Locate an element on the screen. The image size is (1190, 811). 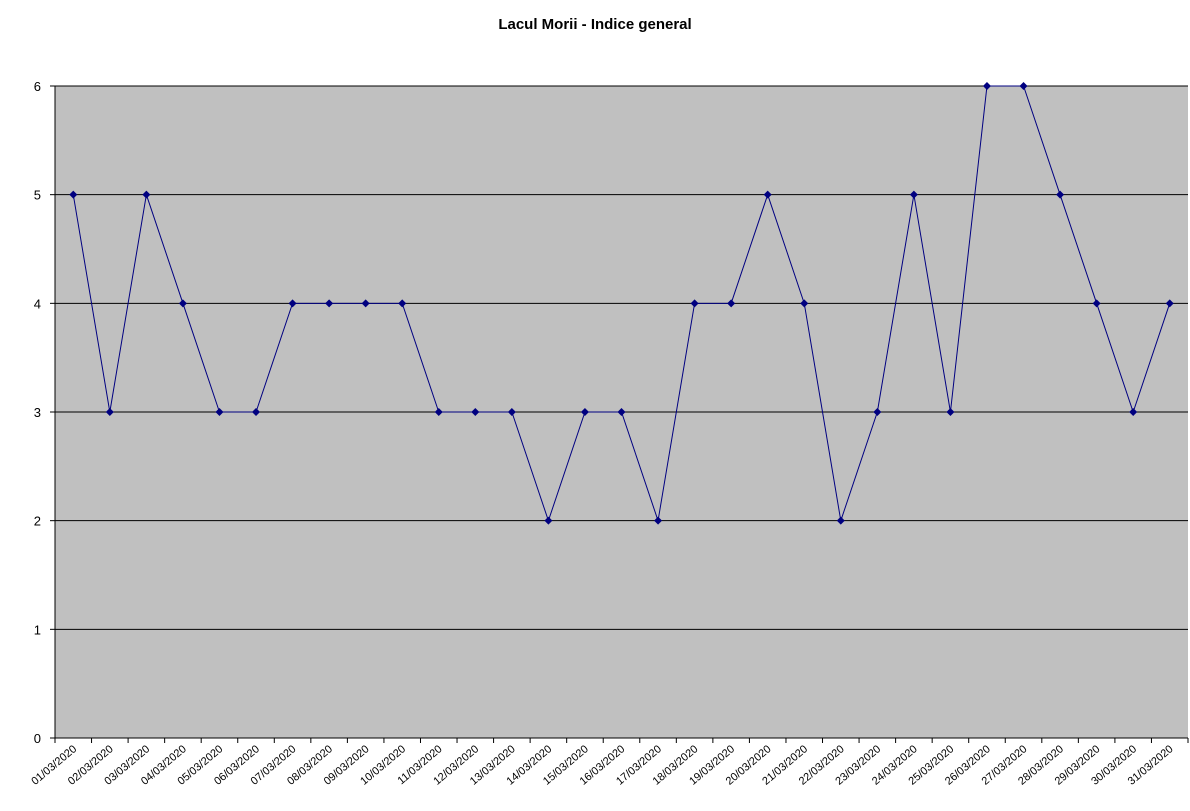
y-tick-label: 1 is located at coordinates (37, 629).